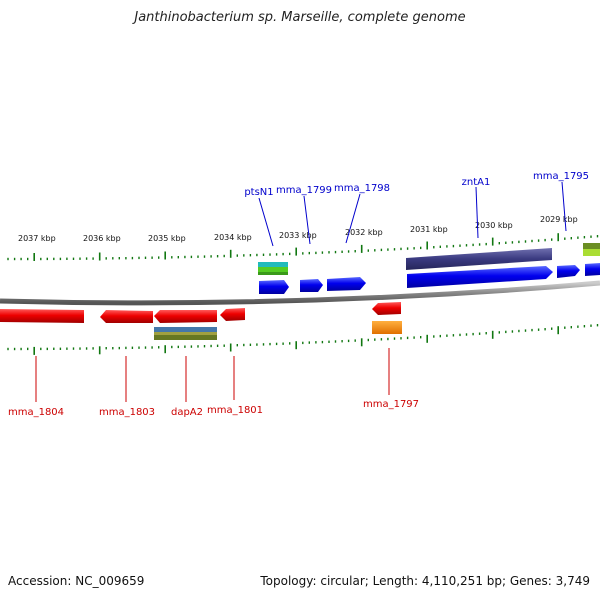  What do you see at coordinates (187, 412) in the screenshot?
I see `gene-label-dapA2: dapA2` at bounding box center [187, 412].